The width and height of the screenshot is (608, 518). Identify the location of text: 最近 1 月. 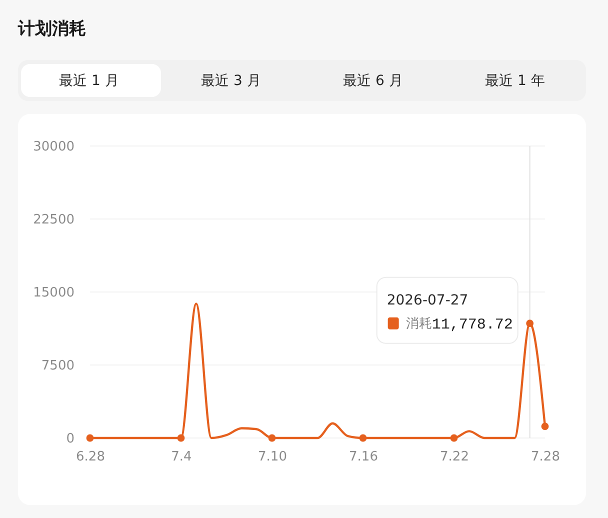
(89, 81).